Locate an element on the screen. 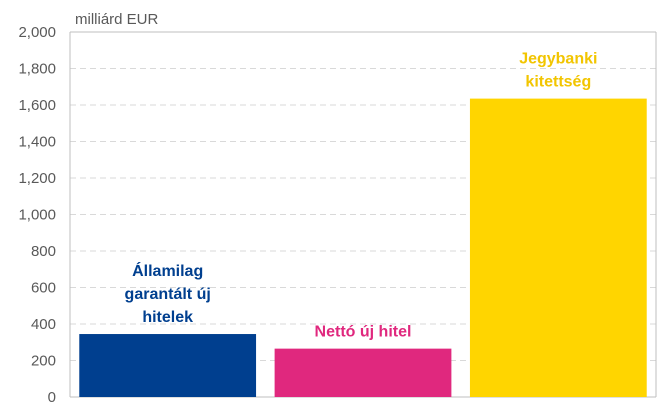  y-tick-label: 1,000 is located at coordinates (37, 215).